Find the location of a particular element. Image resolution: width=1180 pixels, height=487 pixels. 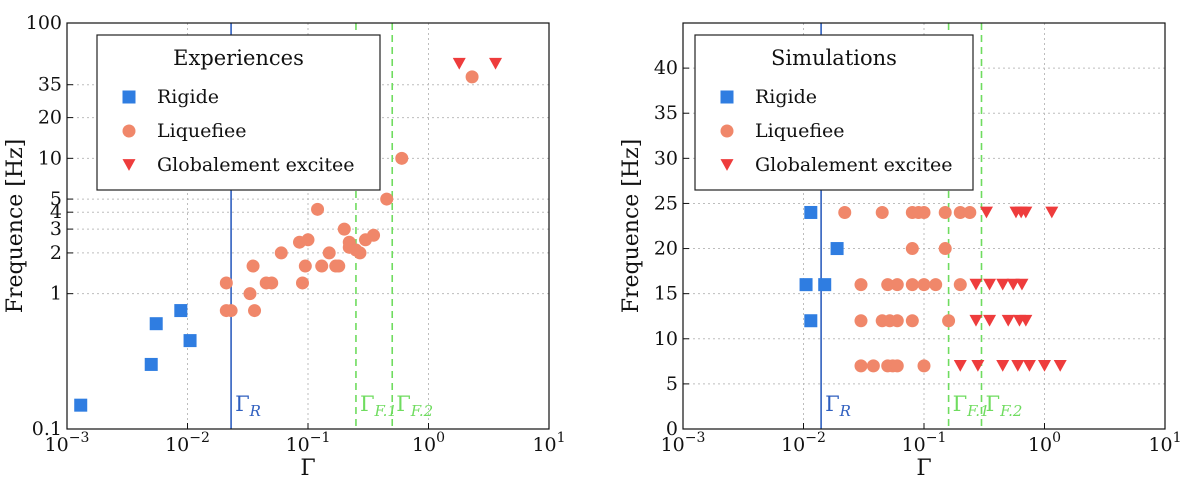

y-tick-label: 25 is located at coordinates (666, 203).